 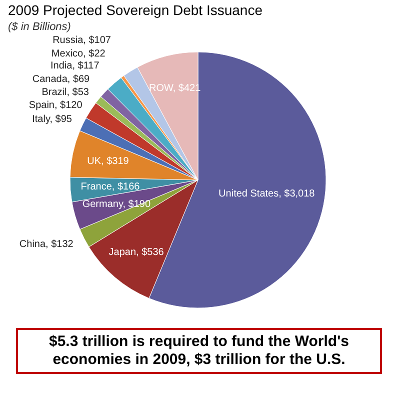 I want to click on slice-label: UK, $319, so click(x=108, y=161).